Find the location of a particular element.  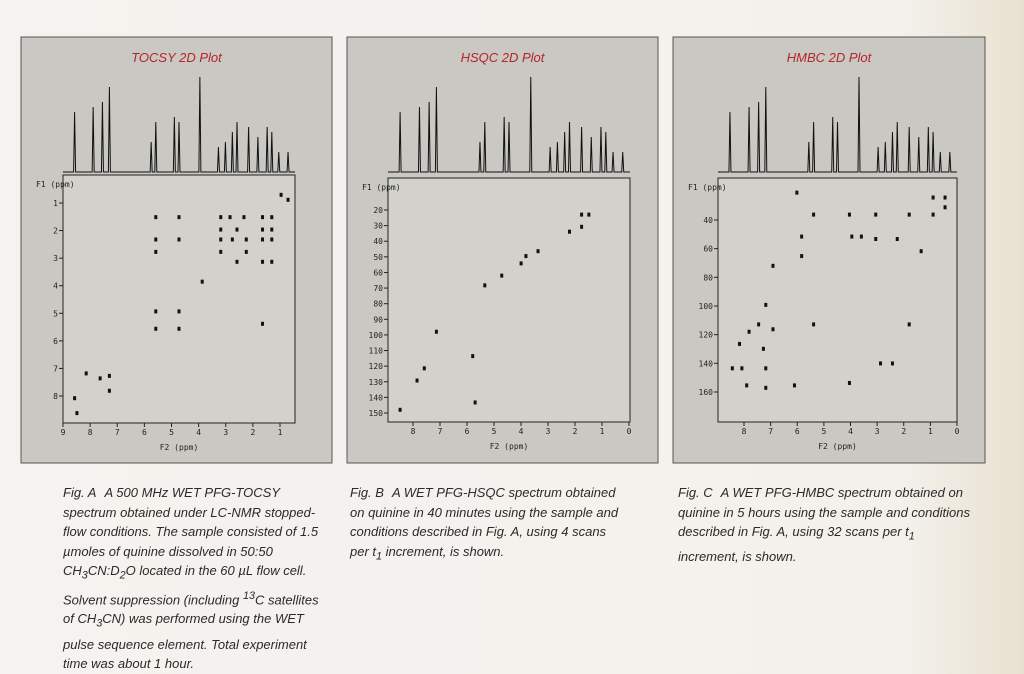

caption-label: Fig. C is located at coordinates (695, 492).